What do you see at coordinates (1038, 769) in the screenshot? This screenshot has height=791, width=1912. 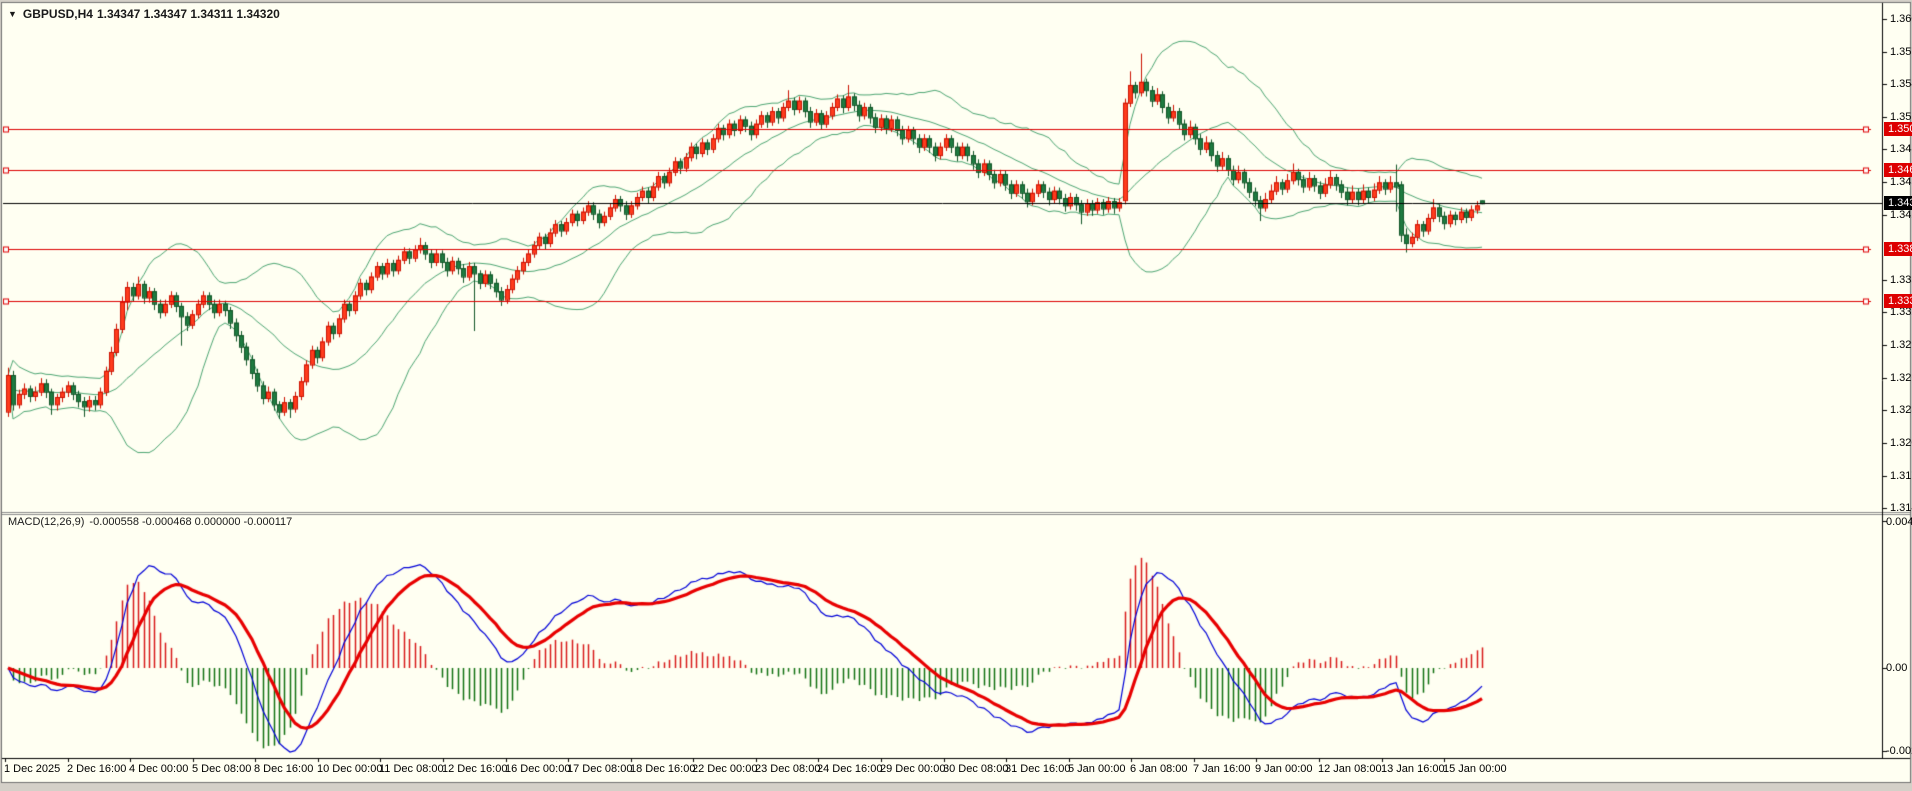 I see `time-axis-label: 31 Dec 16:00` at bounding box center [1038, 769].